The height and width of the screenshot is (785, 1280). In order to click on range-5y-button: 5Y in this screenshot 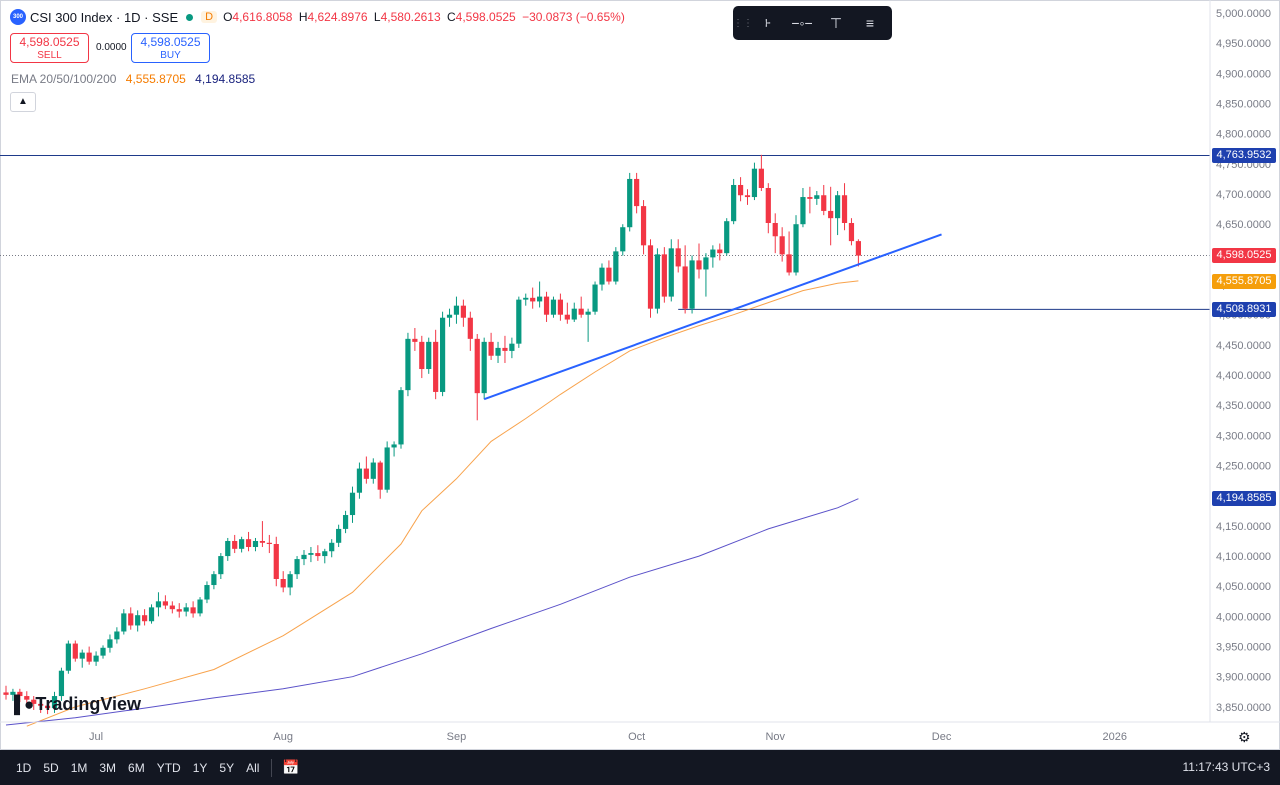, I will do `click(227, 767)`.